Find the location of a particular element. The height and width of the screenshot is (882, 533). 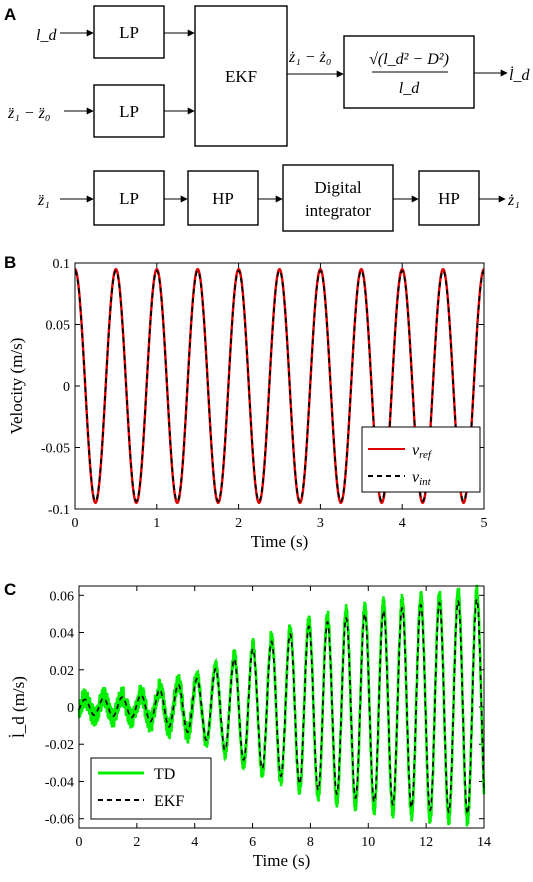

velocity-chart-xtick-label: 5 is located at coordinates (484, 523).